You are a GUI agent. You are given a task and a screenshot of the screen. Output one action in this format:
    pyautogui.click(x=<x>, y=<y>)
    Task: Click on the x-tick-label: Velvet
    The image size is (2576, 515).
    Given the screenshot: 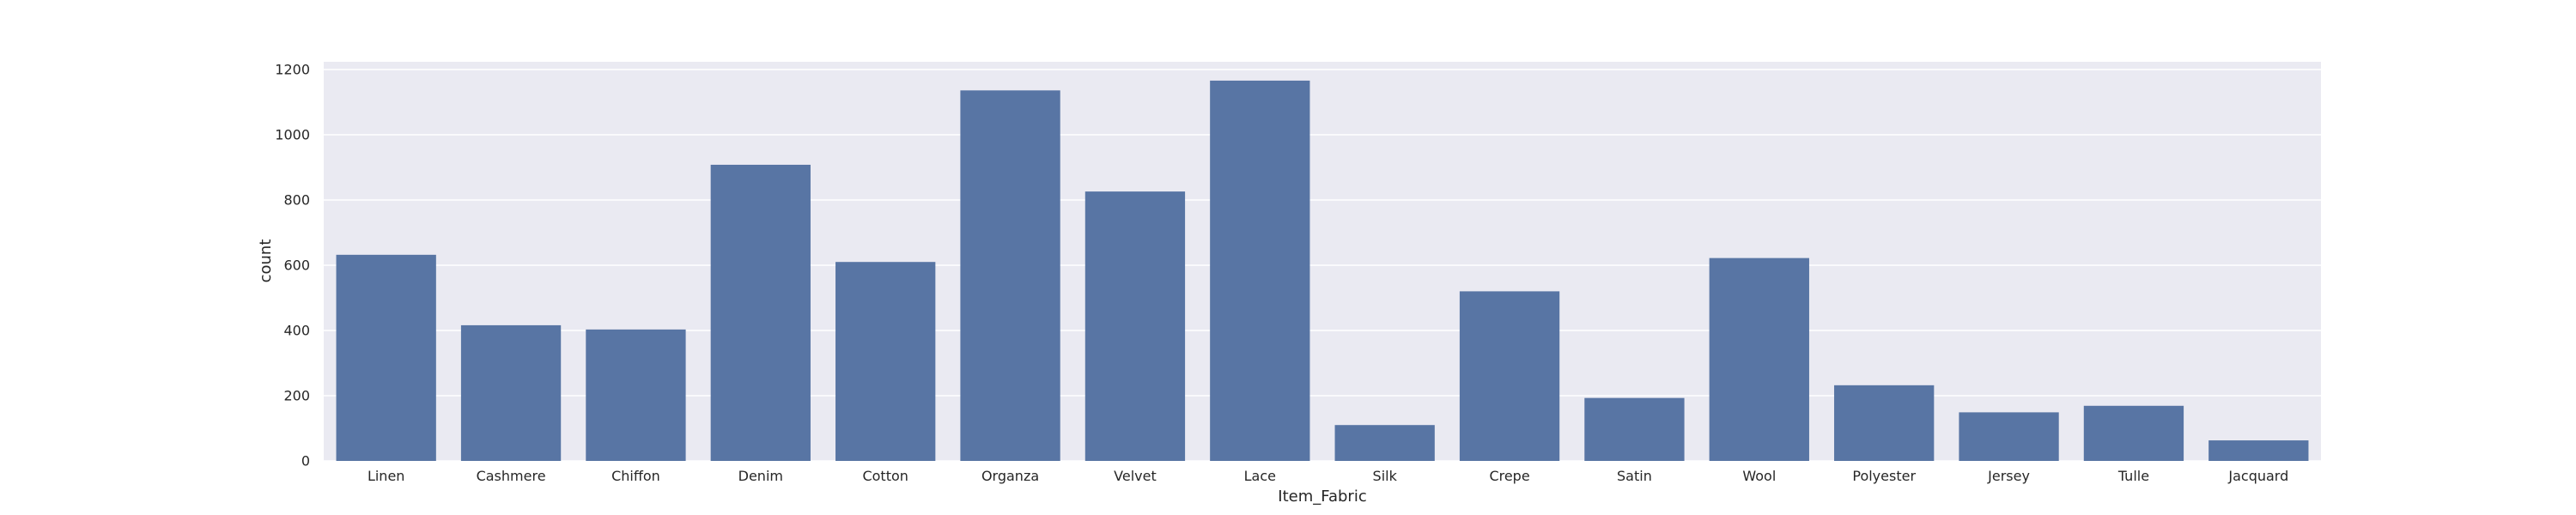 What is the action you would take?
    pyautogui.click(x=1135, y=476)
    